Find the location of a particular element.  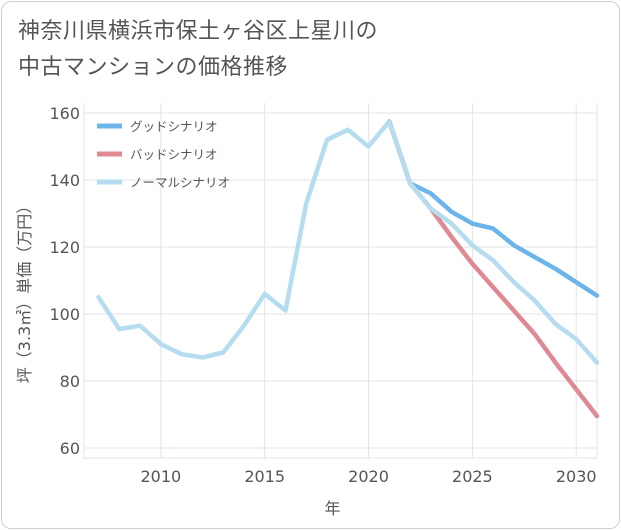

y-tick-label: 140 is located at coordinates (64, 180).